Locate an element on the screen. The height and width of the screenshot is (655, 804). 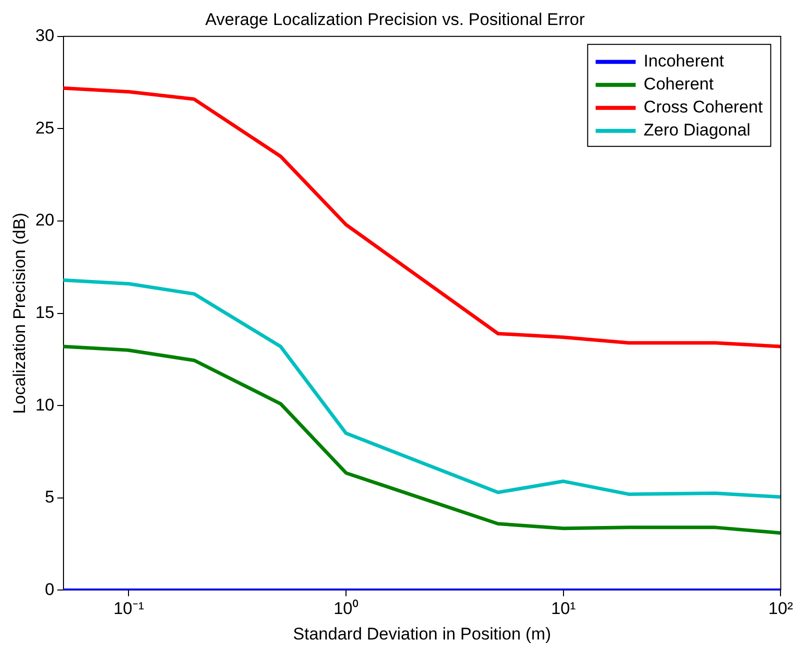
y-tick-label: 25 is located at coordinates (44, 128).